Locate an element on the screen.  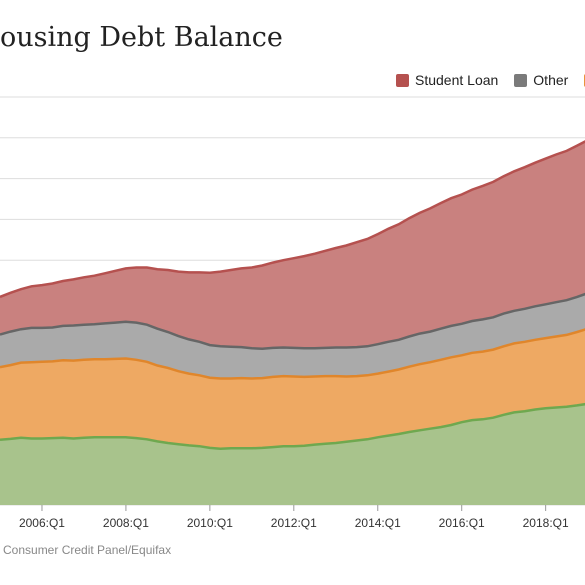
legend: Student Loan Other is located at coordinates (490, 80).